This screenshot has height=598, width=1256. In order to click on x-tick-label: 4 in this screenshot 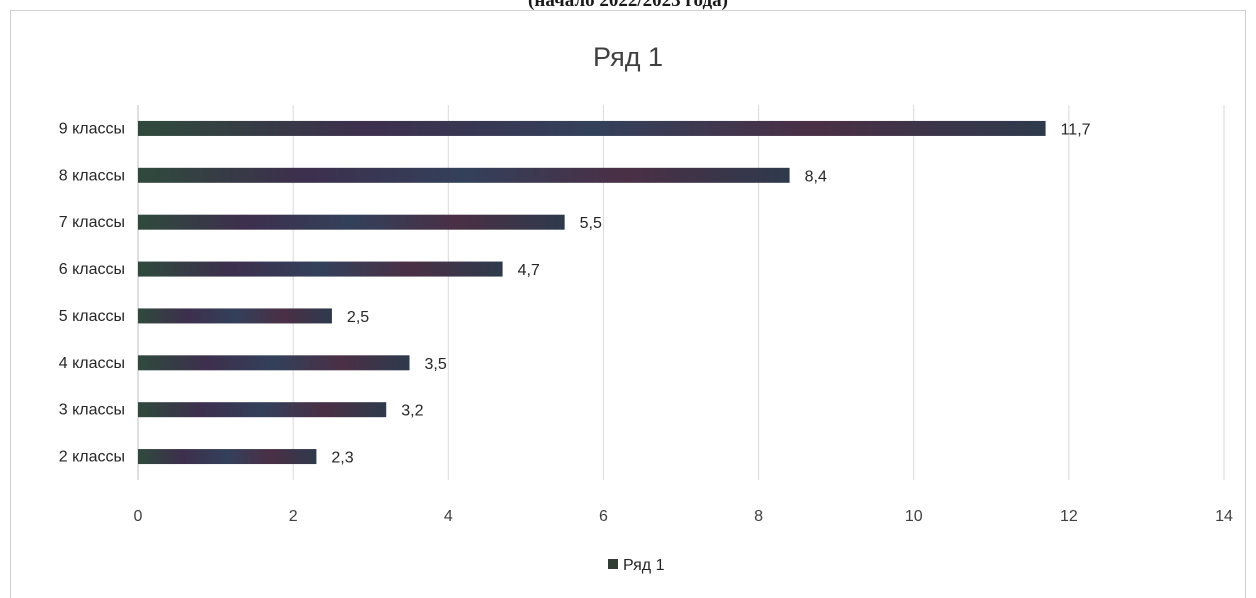, I will do `click(448, 516)`.